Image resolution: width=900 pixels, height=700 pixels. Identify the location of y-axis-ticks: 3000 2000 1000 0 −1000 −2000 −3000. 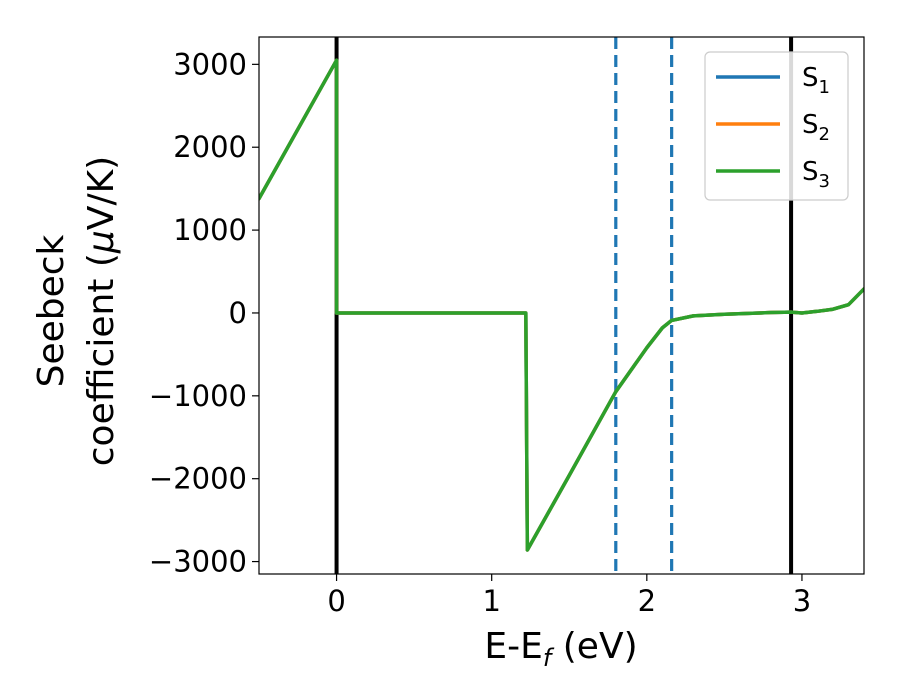
(204, 313).